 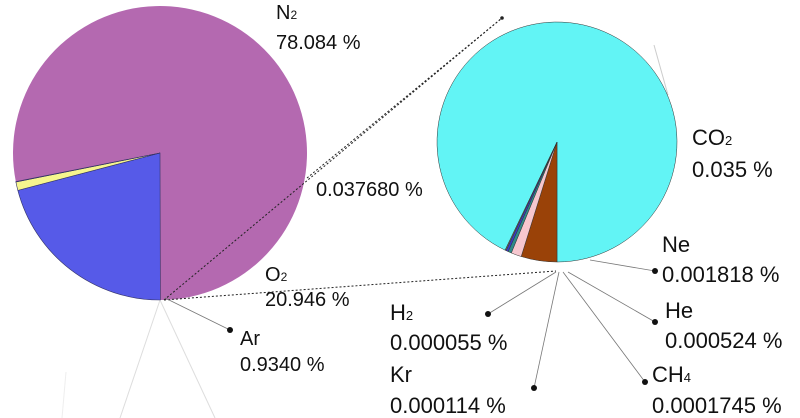 I want to click on label-co2-text: CO, so click(x=708, y=137).